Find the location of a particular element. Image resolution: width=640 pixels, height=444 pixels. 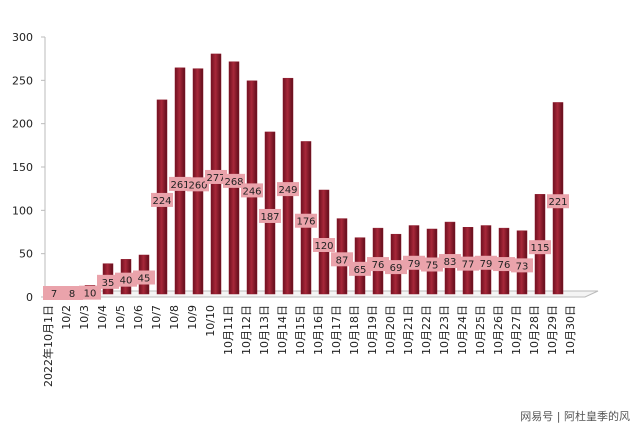

value-label: 246 is located at coordinates (251, 191).